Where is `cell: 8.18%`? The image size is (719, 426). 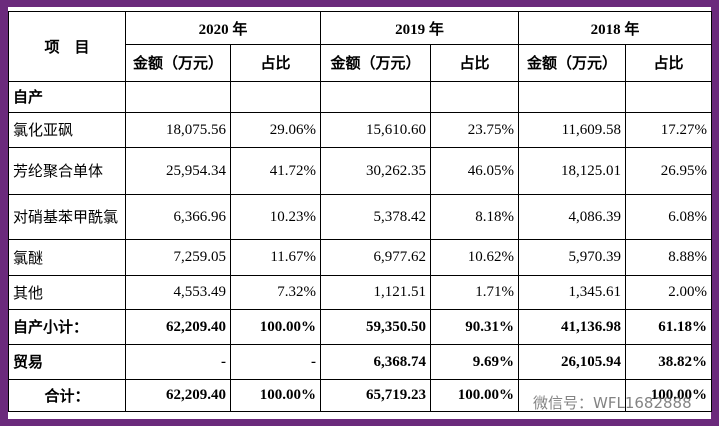
cell: 8.18% is located at coordinates (475, 217).